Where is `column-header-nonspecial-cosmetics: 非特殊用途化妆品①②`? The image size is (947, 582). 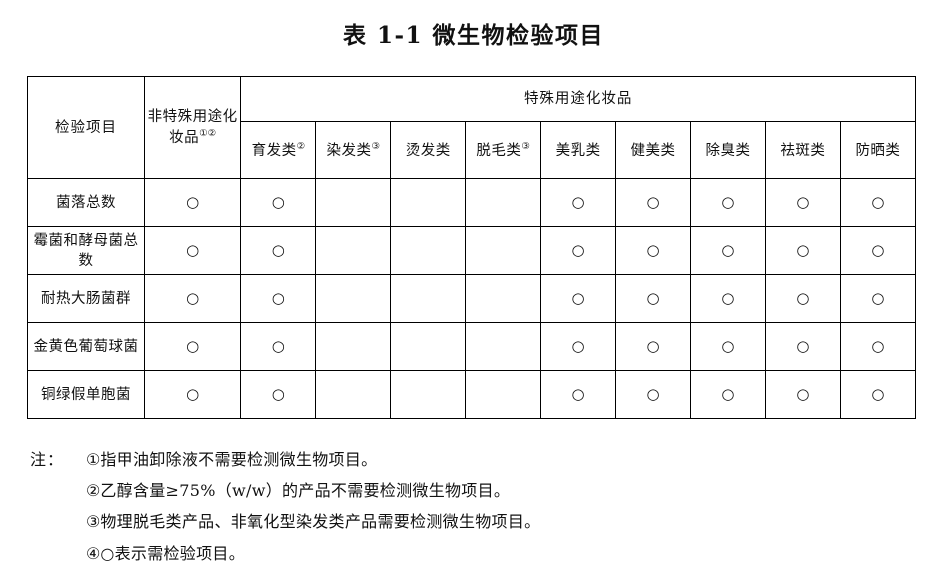
column-header-nonspecial-cosmetics: 非特殊用途化妆品①② is located at coordinates (192, 127).